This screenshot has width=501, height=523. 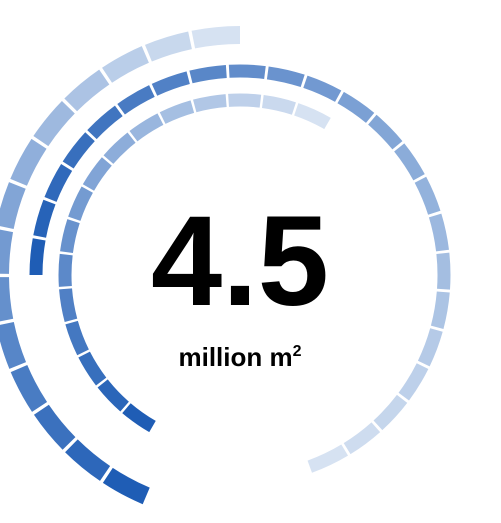 What do you see at coordinates (297, 351) in the screenshot?
I see `stat-unit-superscript: 2` at bounding box center [297, 351].